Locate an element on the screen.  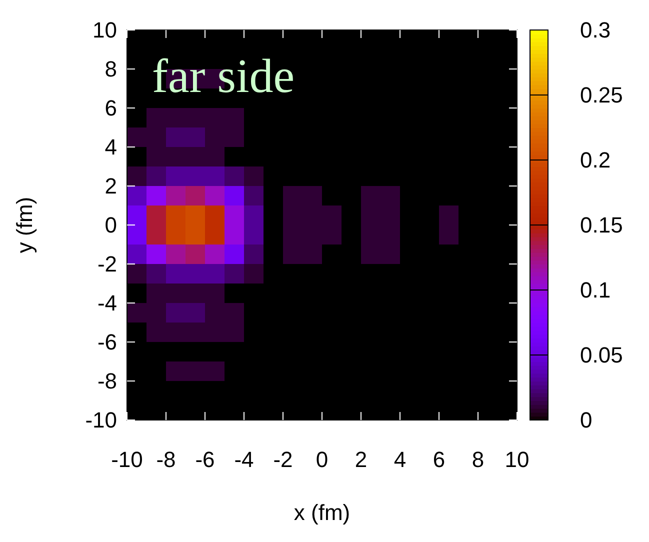
color-bar-label: 0.05 is located at coordinates (601, 355).